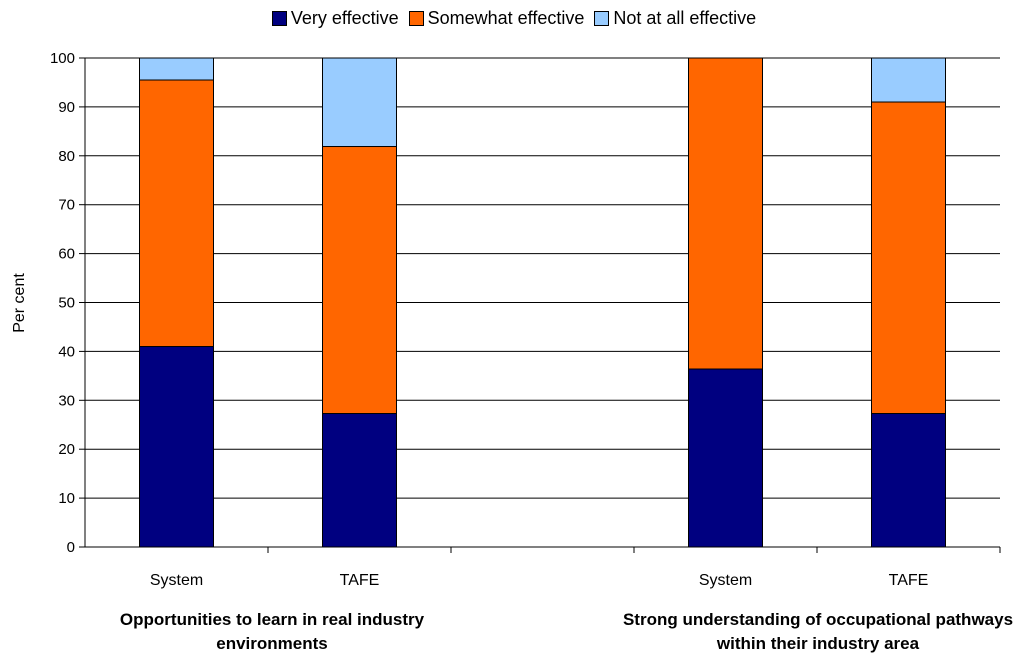 The height and width of the screenshot is (656, 1028). I want to click on legend-label-very-effective: Very effective, so click(344, 18).